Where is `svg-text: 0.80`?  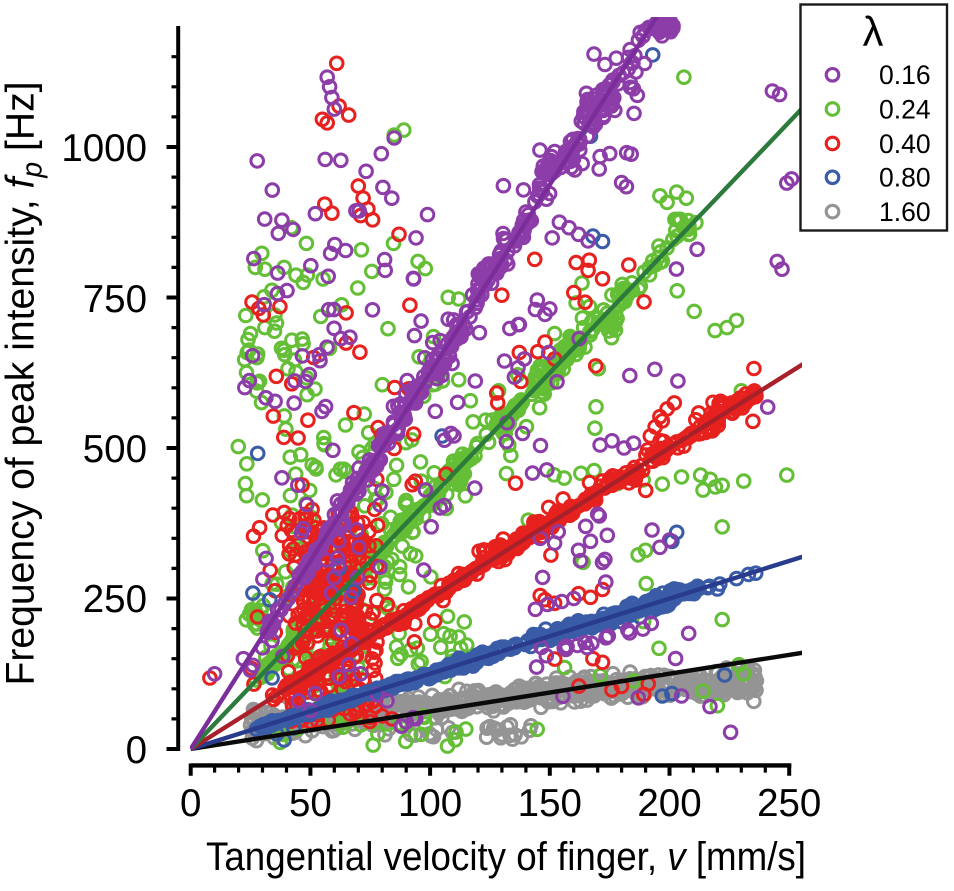
svg-text: 0.80 is located at coordinates (905, 178).